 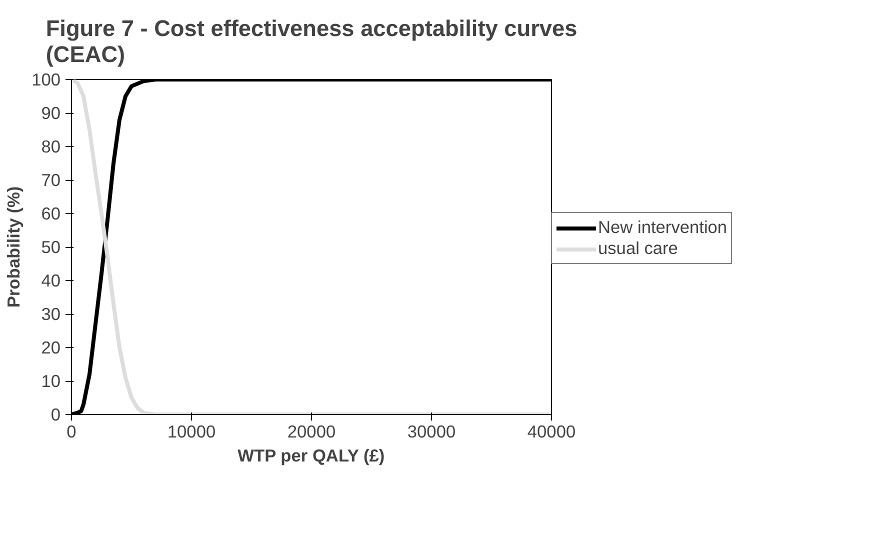 What do you see at coordinates (51, 348) in the screenshot?
I see `y-tick-label: 20` at bounding box center [51, 348].